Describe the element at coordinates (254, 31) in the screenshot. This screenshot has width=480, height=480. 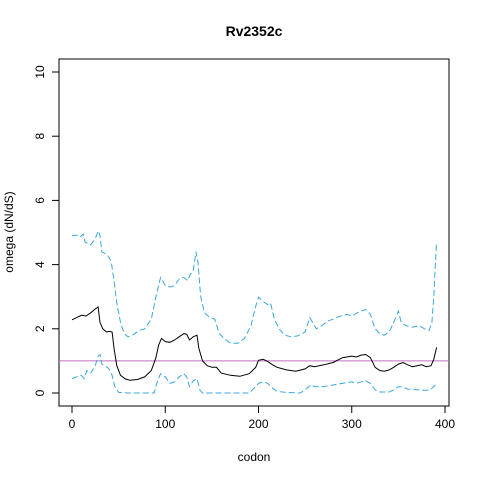
I see `chart-title: Rv2352c` at that location.